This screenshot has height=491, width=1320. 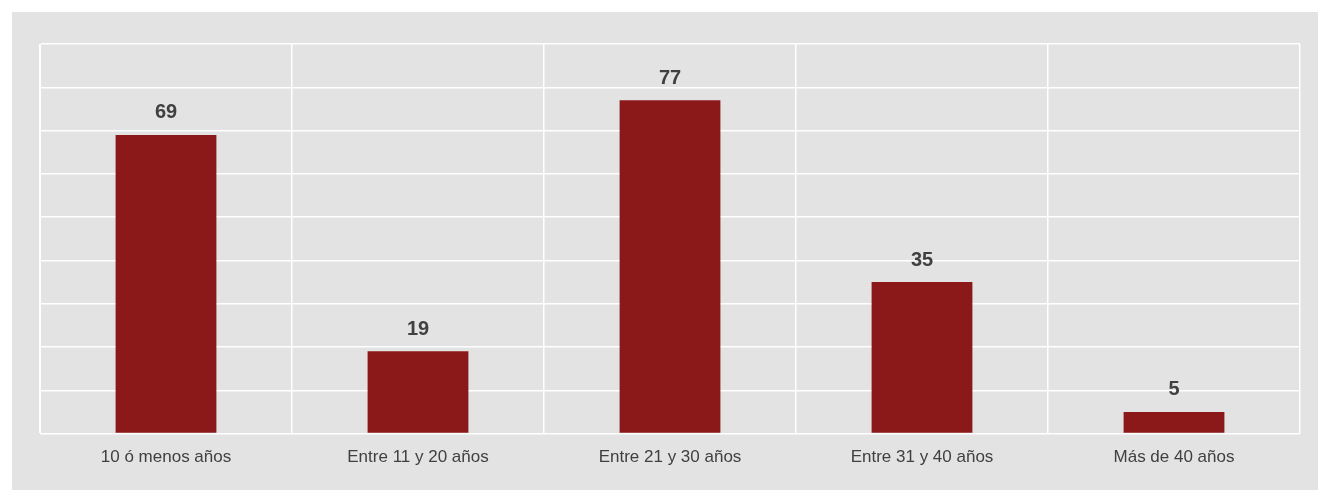 What do you see at coordinates (922, 258) in the screenshot?
I see `data-label: 35` at bounding box center [922, 258].